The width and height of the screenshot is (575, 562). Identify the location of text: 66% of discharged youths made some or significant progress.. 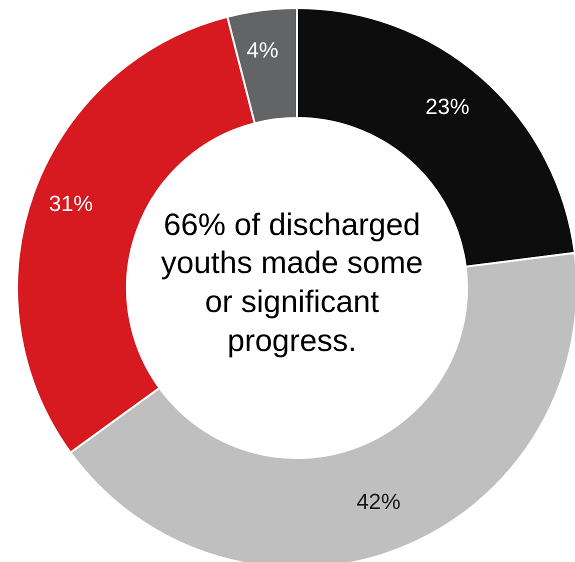
(292, 283).